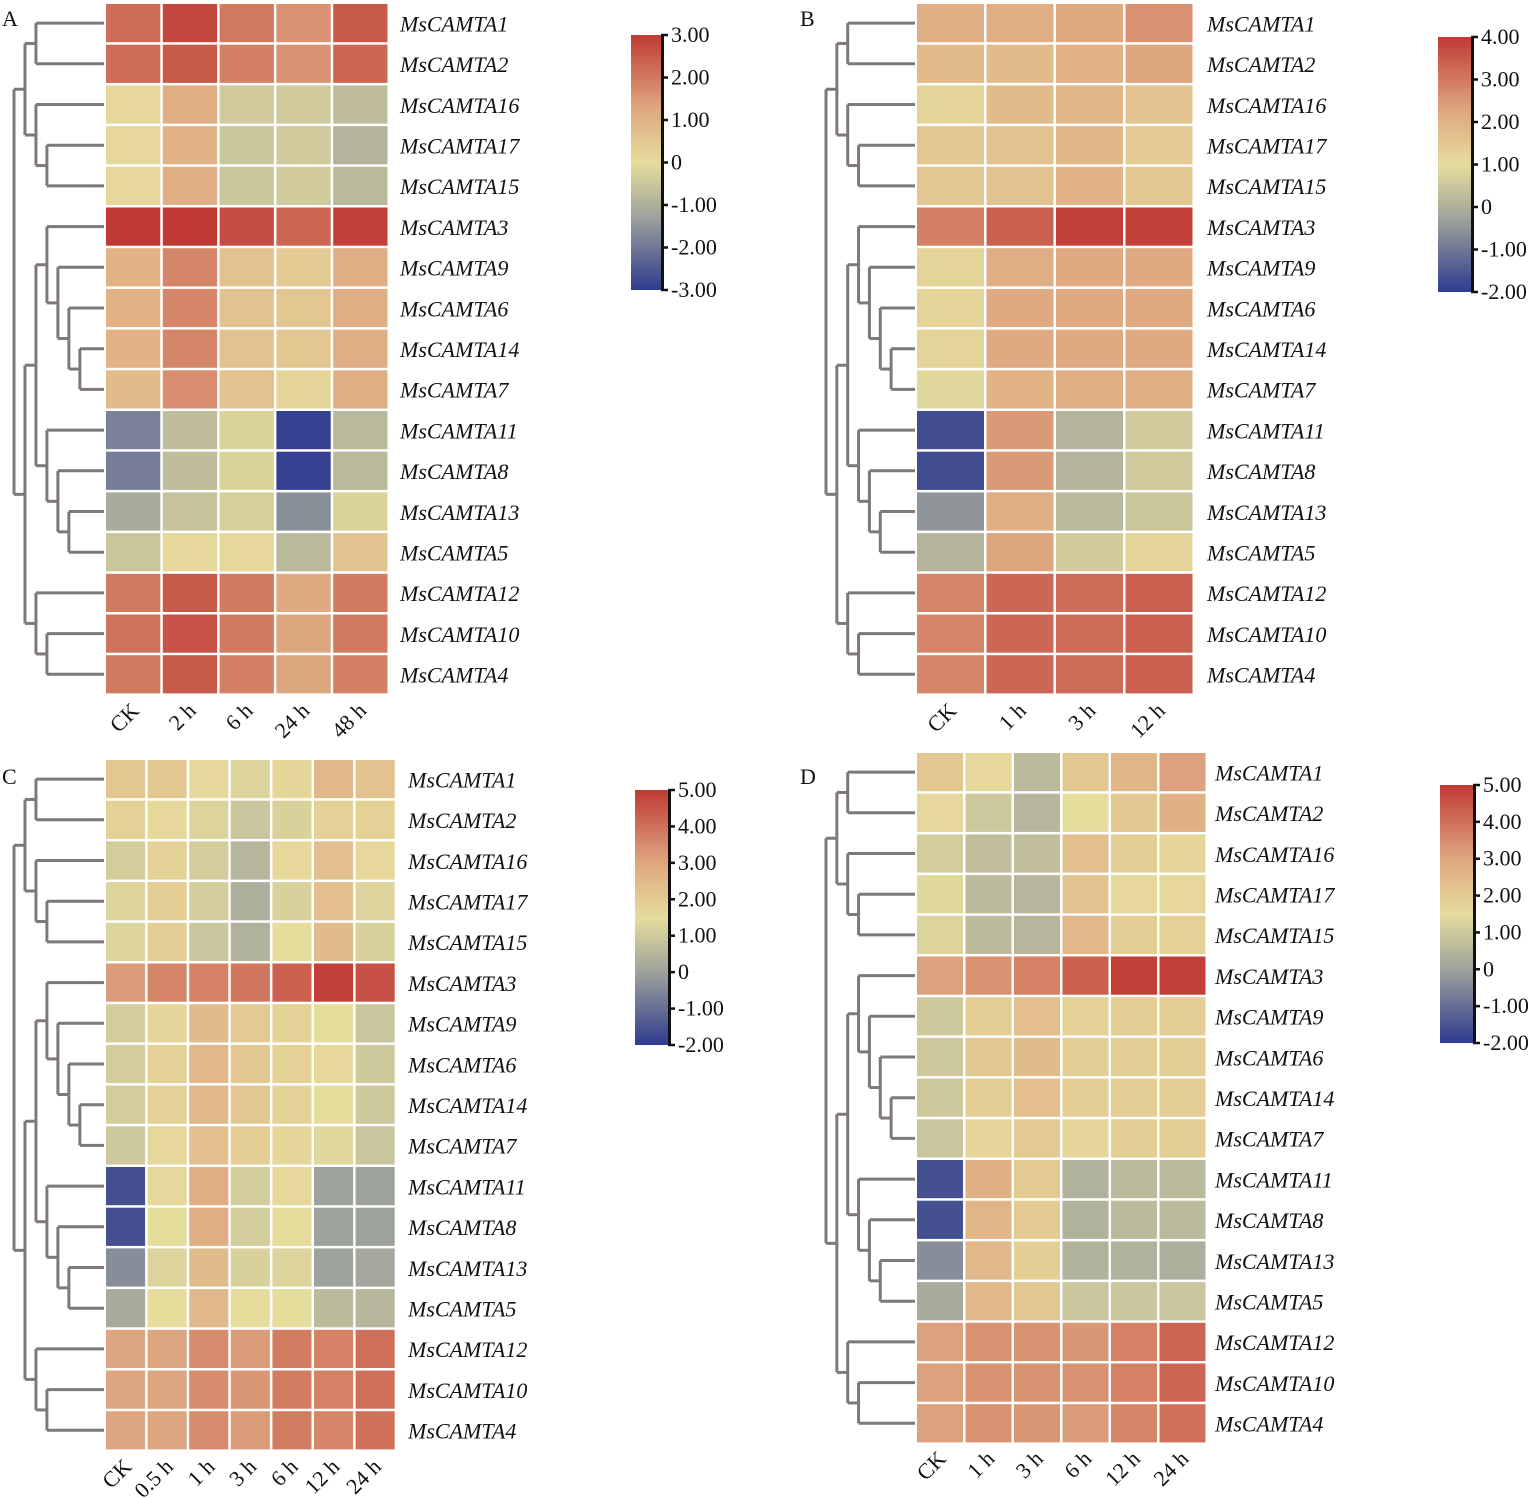 The width and height of the screenshot is (1532, 1498). I want to click on panel-letter: A, so click(10, 18).